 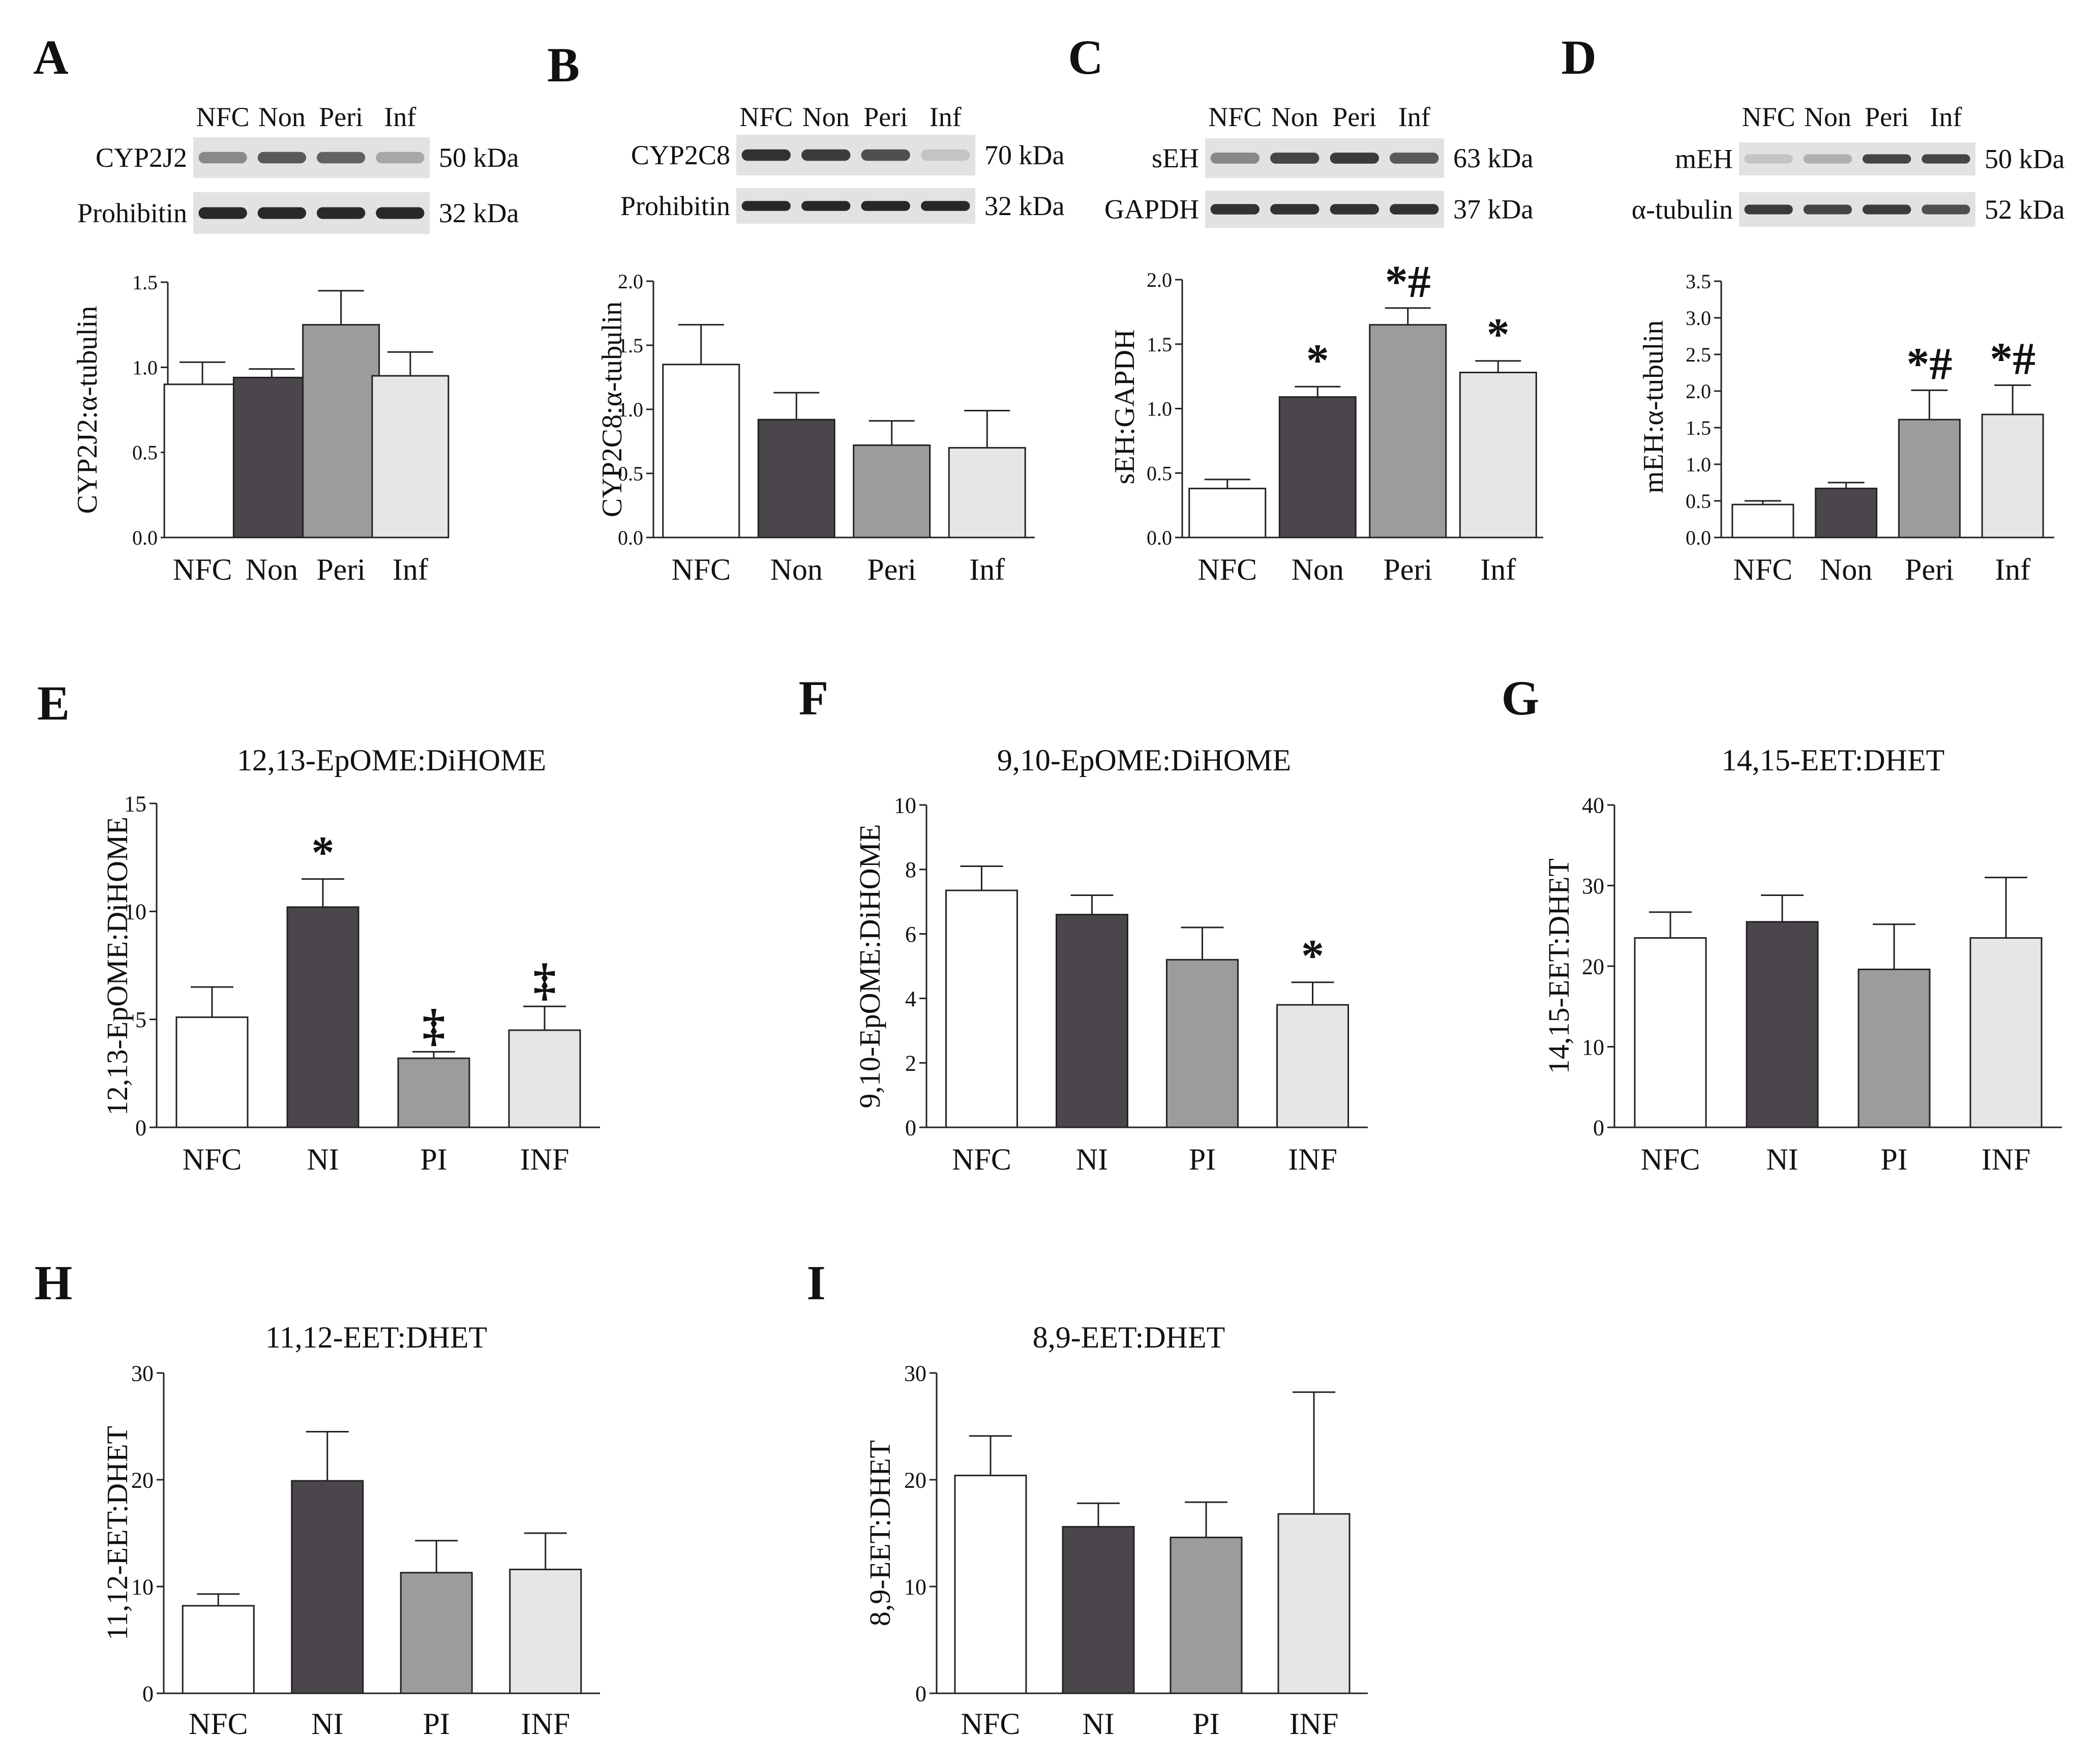 I want to click on y-axis-label: 9,10-EpOME:DiHOME, so click(x=869, y=966).